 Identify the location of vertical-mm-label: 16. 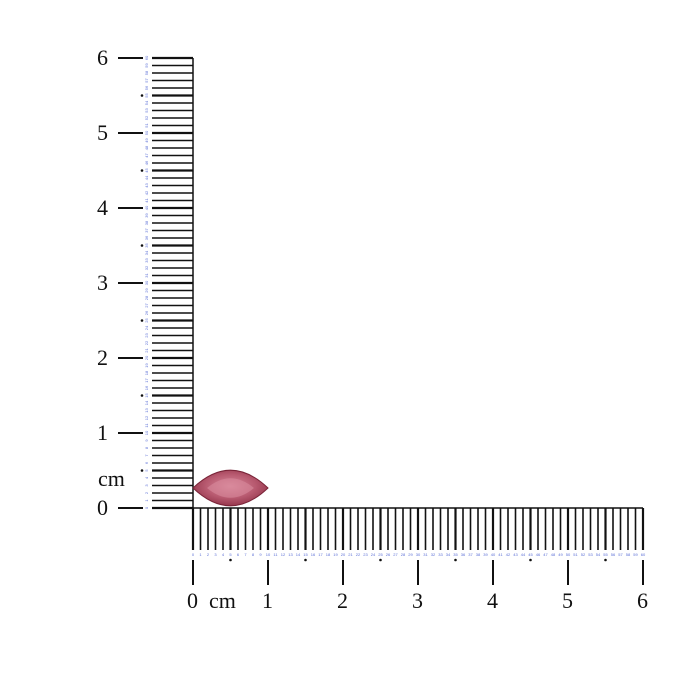
(146, 387).